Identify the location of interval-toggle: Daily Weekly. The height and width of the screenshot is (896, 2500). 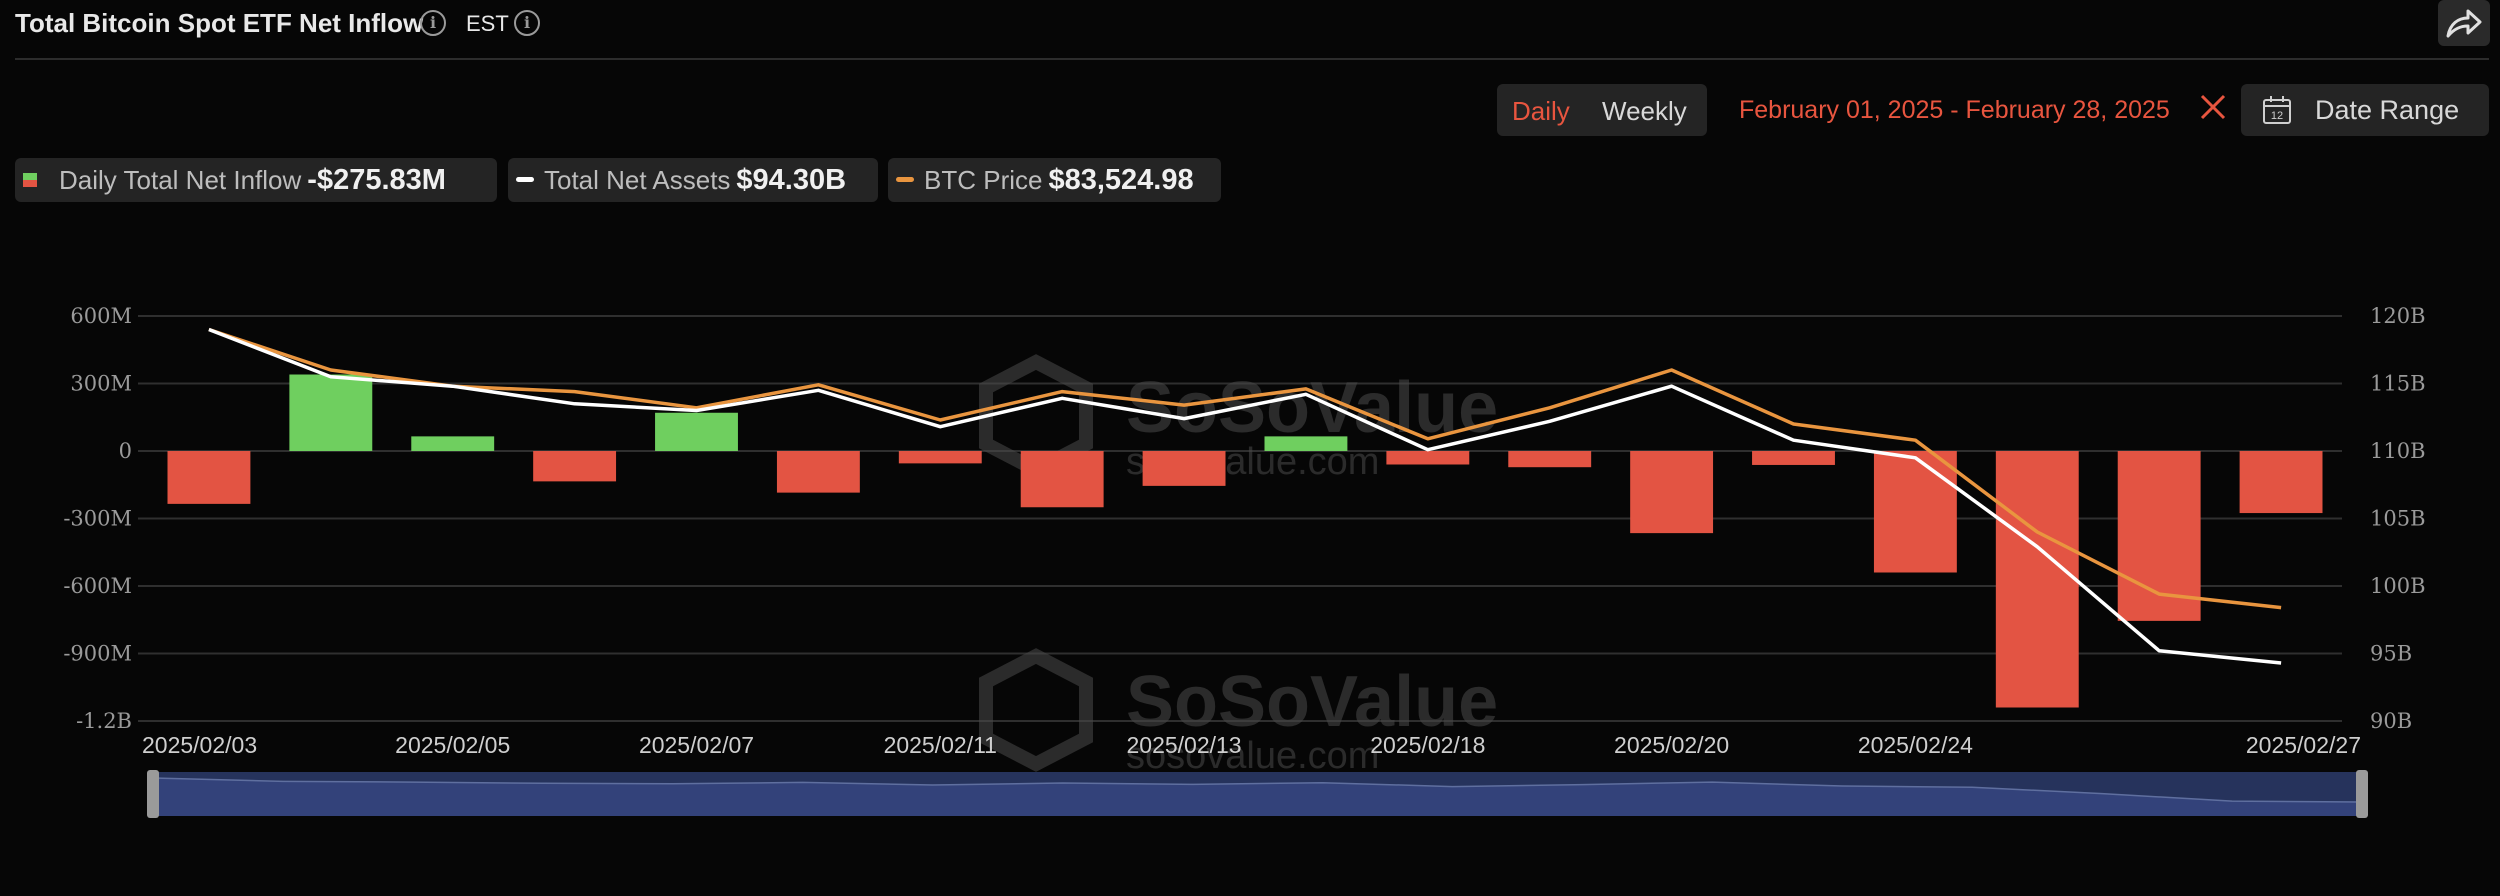
(1602, 110).